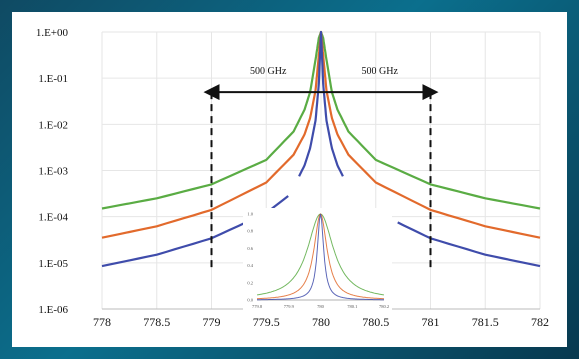  I want to click on y-tick-label: 1.E-03, so click(53, 172).